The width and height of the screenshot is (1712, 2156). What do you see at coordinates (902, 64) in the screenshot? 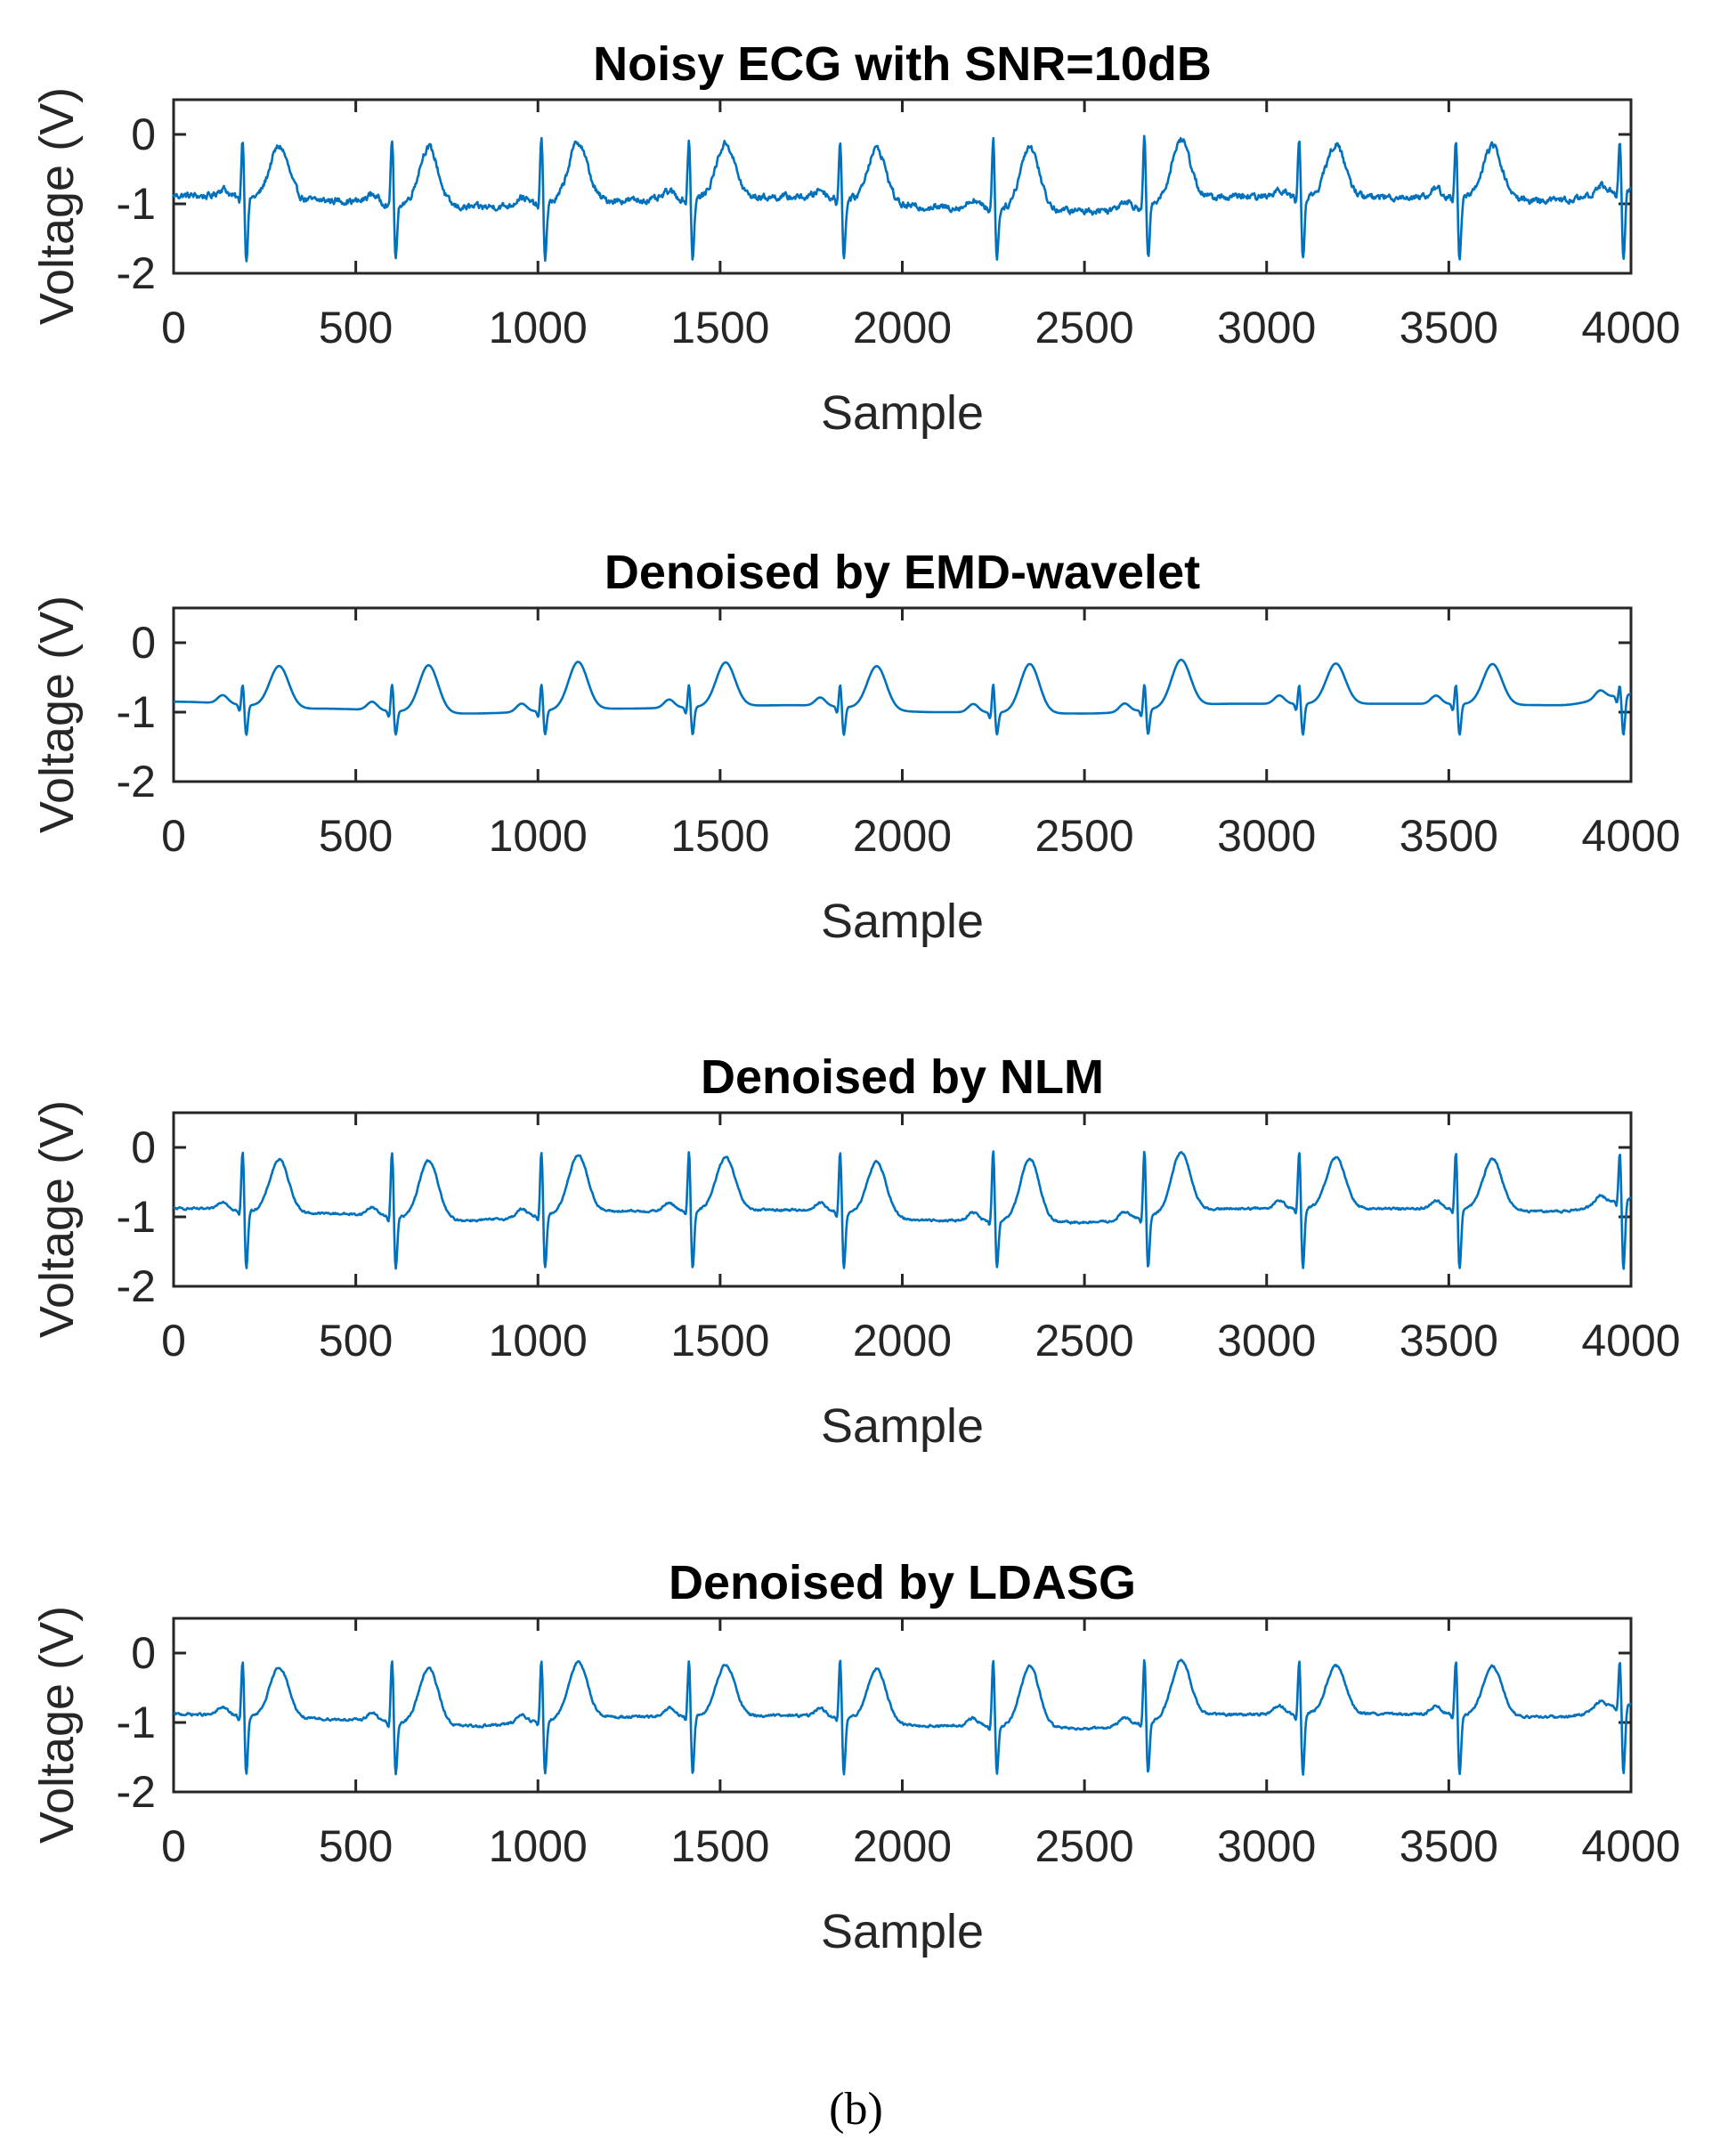
I see `chart-title: Noisy ECG with SNR=10dB` at bounding box center [902, 64].